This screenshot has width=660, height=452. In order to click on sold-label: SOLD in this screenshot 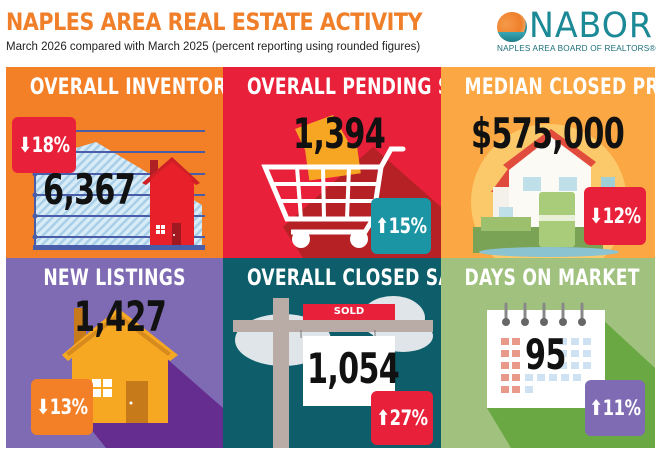, I will do `click(349, 312)`.